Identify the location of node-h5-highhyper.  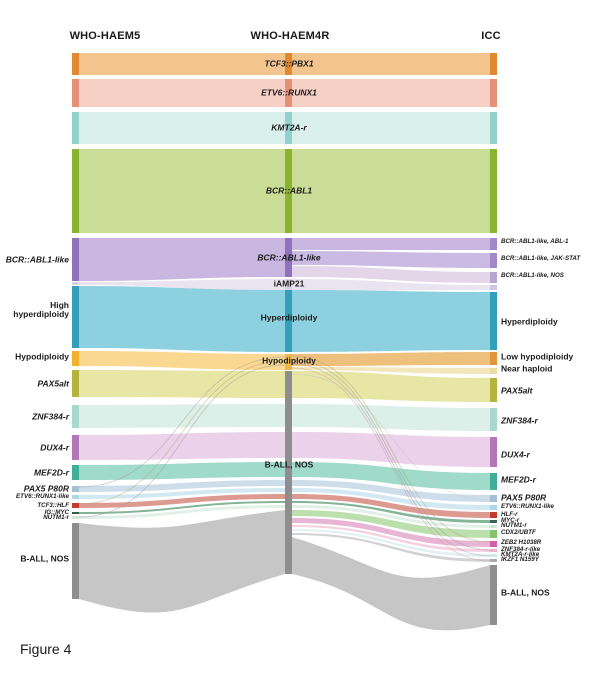
(75, 317).